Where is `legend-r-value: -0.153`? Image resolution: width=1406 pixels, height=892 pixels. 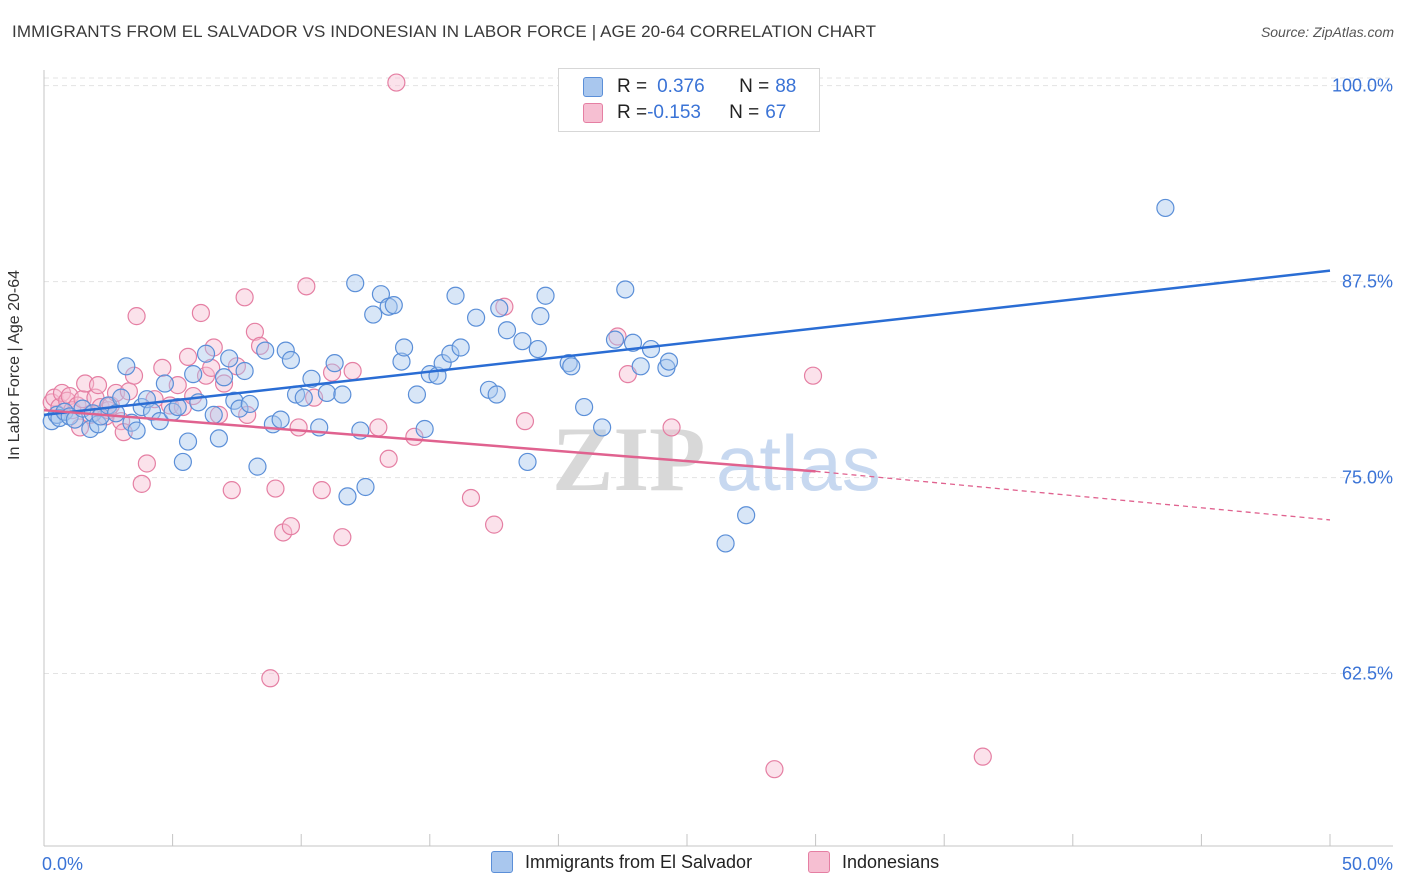
legend-r-value: -0.153 is located at coordinates (674, 112).